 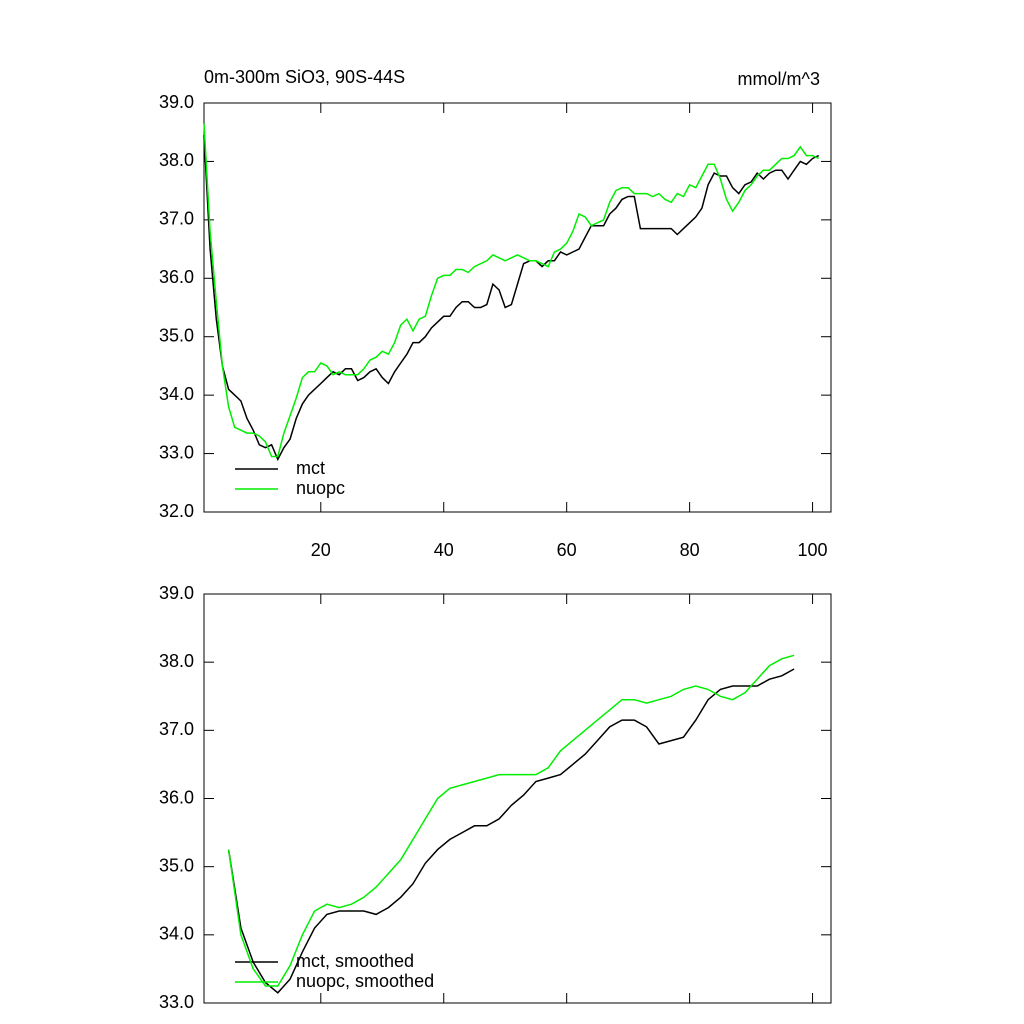 I want to click on x-tick-label: 100, so click(x=813, y=550).